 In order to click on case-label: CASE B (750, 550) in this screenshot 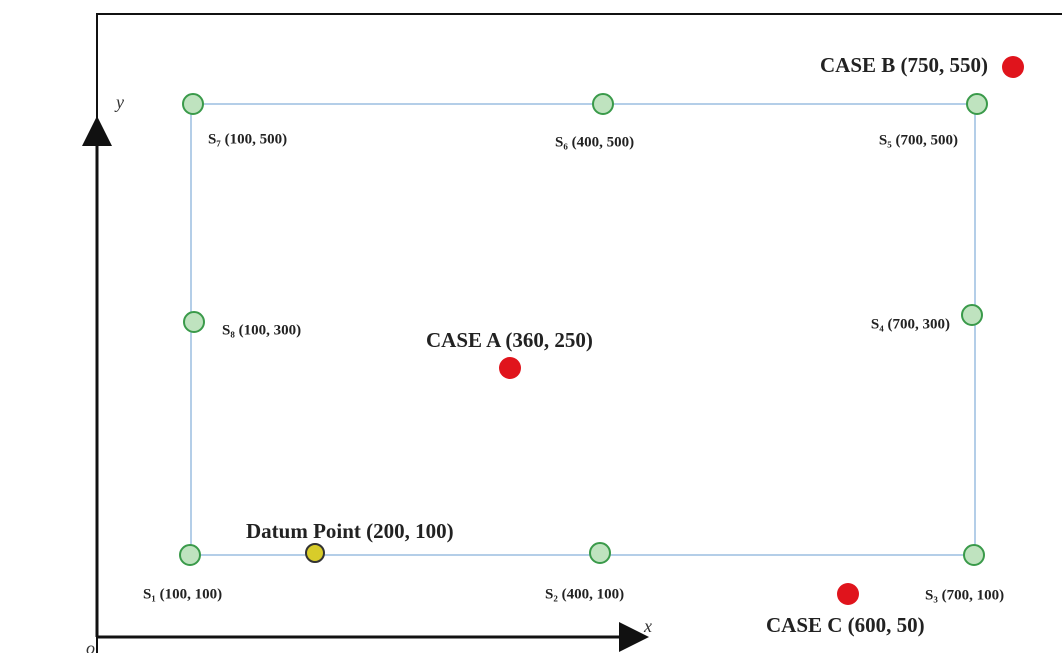, I will do `click(904, 65)`.